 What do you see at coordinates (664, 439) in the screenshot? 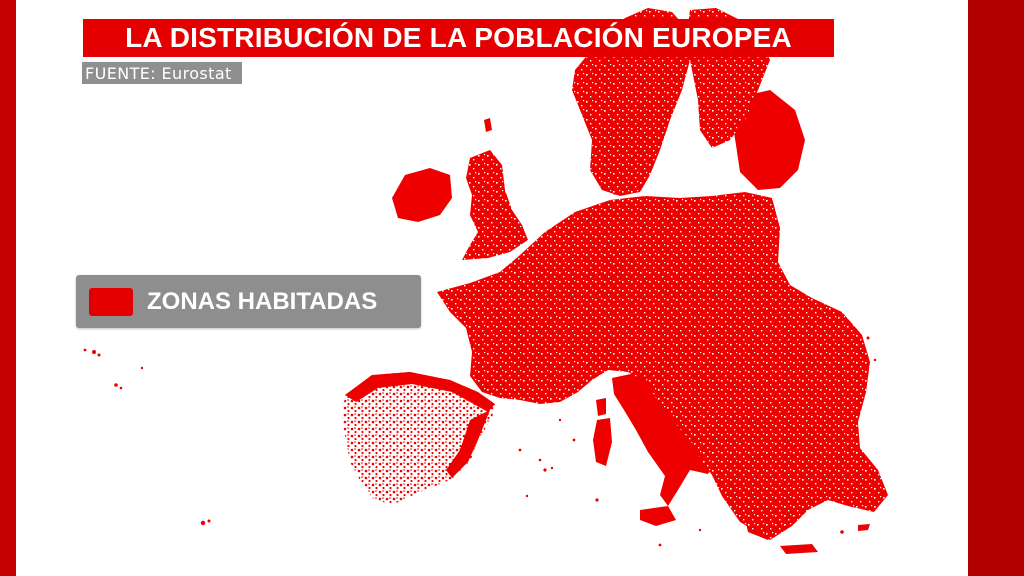
I see `italy-region` at bounding box center [664, 439].